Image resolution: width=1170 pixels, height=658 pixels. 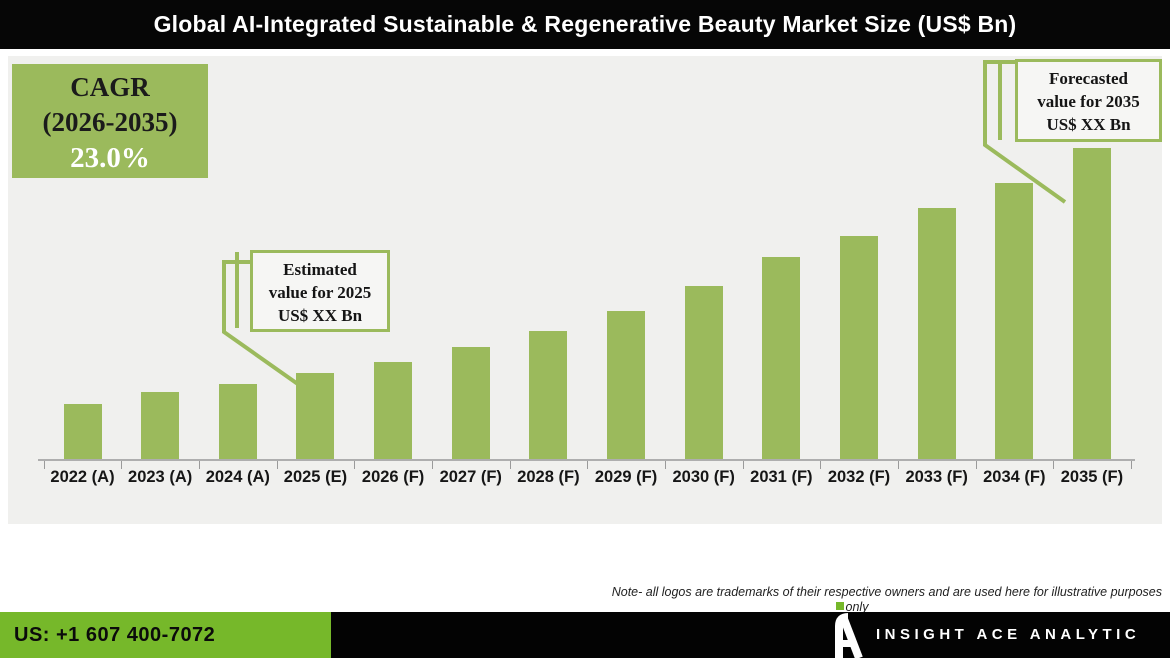 What do you see at coordinates (393, 411) in the screenshot?
I see `bar-2026 (F)` at bounding box center [393, 411].